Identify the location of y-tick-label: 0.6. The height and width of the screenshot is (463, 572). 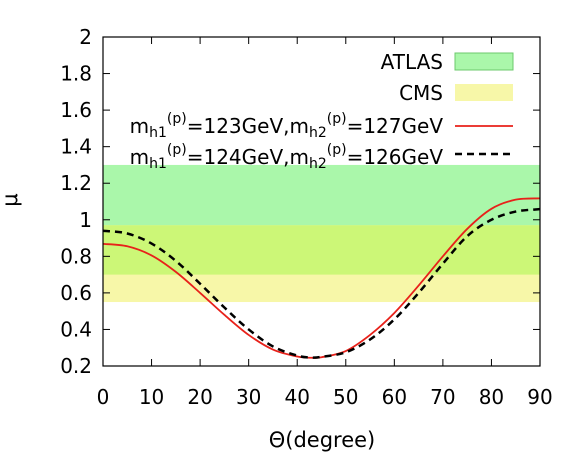
(76, 293).